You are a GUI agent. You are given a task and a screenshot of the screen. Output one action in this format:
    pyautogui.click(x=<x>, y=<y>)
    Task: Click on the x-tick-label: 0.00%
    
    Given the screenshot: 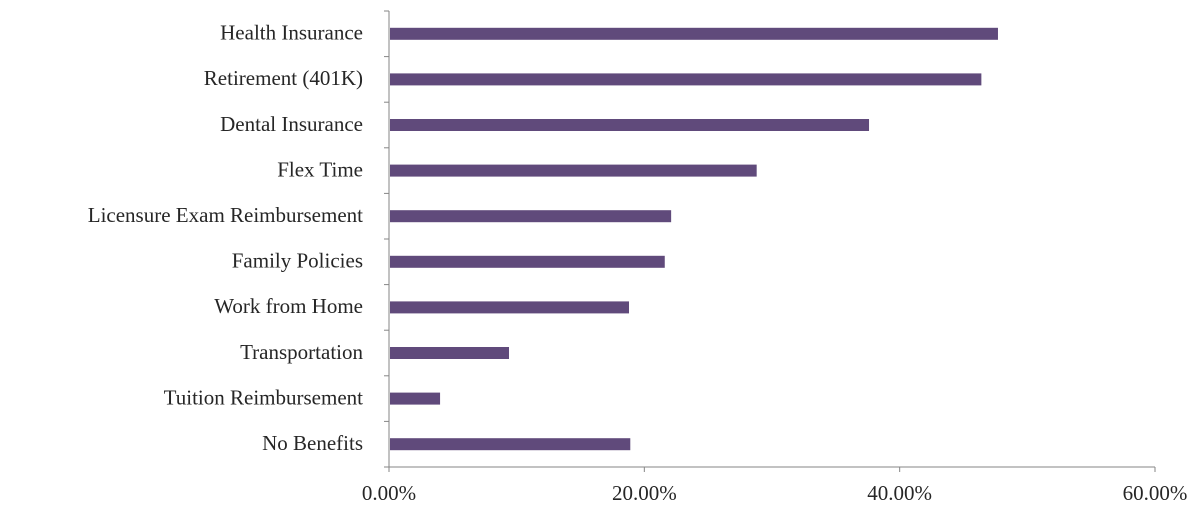 What is the action you would take?
    pyautogui.click(x=389, y=493)
    